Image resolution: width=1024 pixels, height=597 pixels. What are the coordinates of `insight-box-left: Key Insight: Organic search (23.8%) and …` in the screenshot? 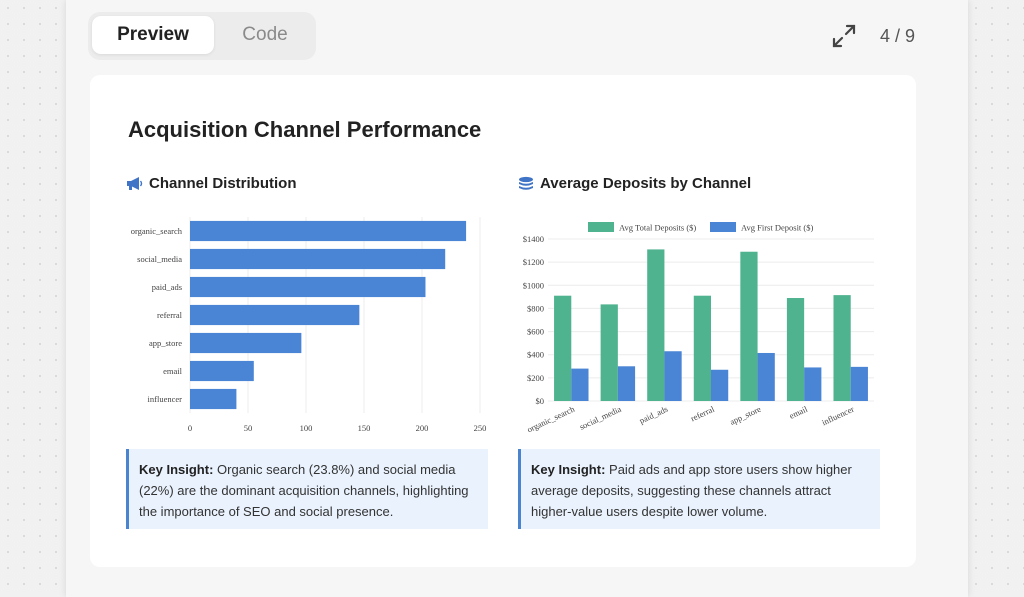 It's located at (307, 489).